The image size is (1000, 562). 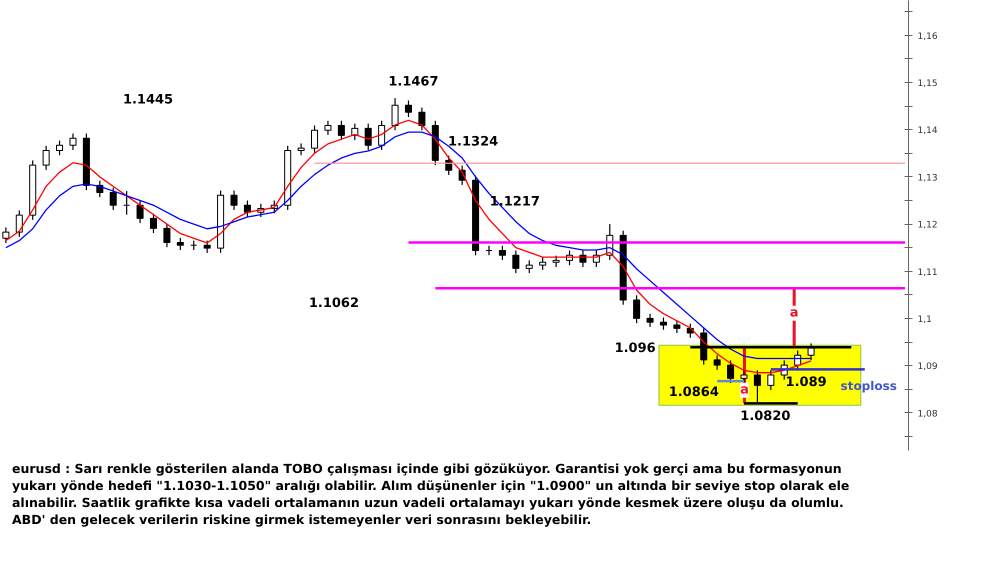 I want to click on y-tick-label: 1,13, so click(x=928, y=178).